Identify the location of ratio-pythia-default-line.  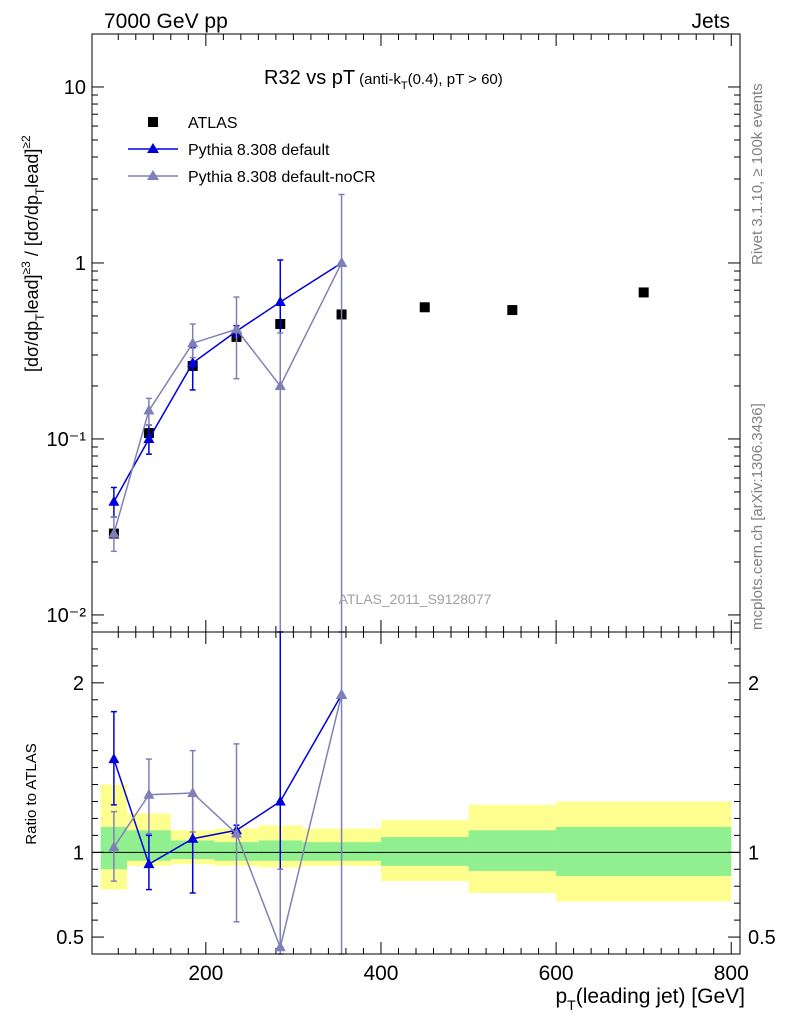
(228, 780).